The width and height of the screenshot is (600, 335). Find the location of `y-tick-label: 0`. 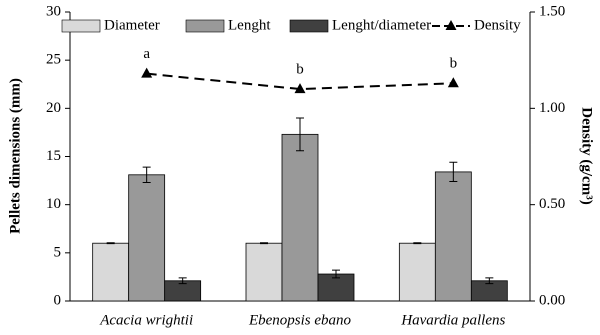

y-tick-label: 0 is located at coordinates (58, 300).